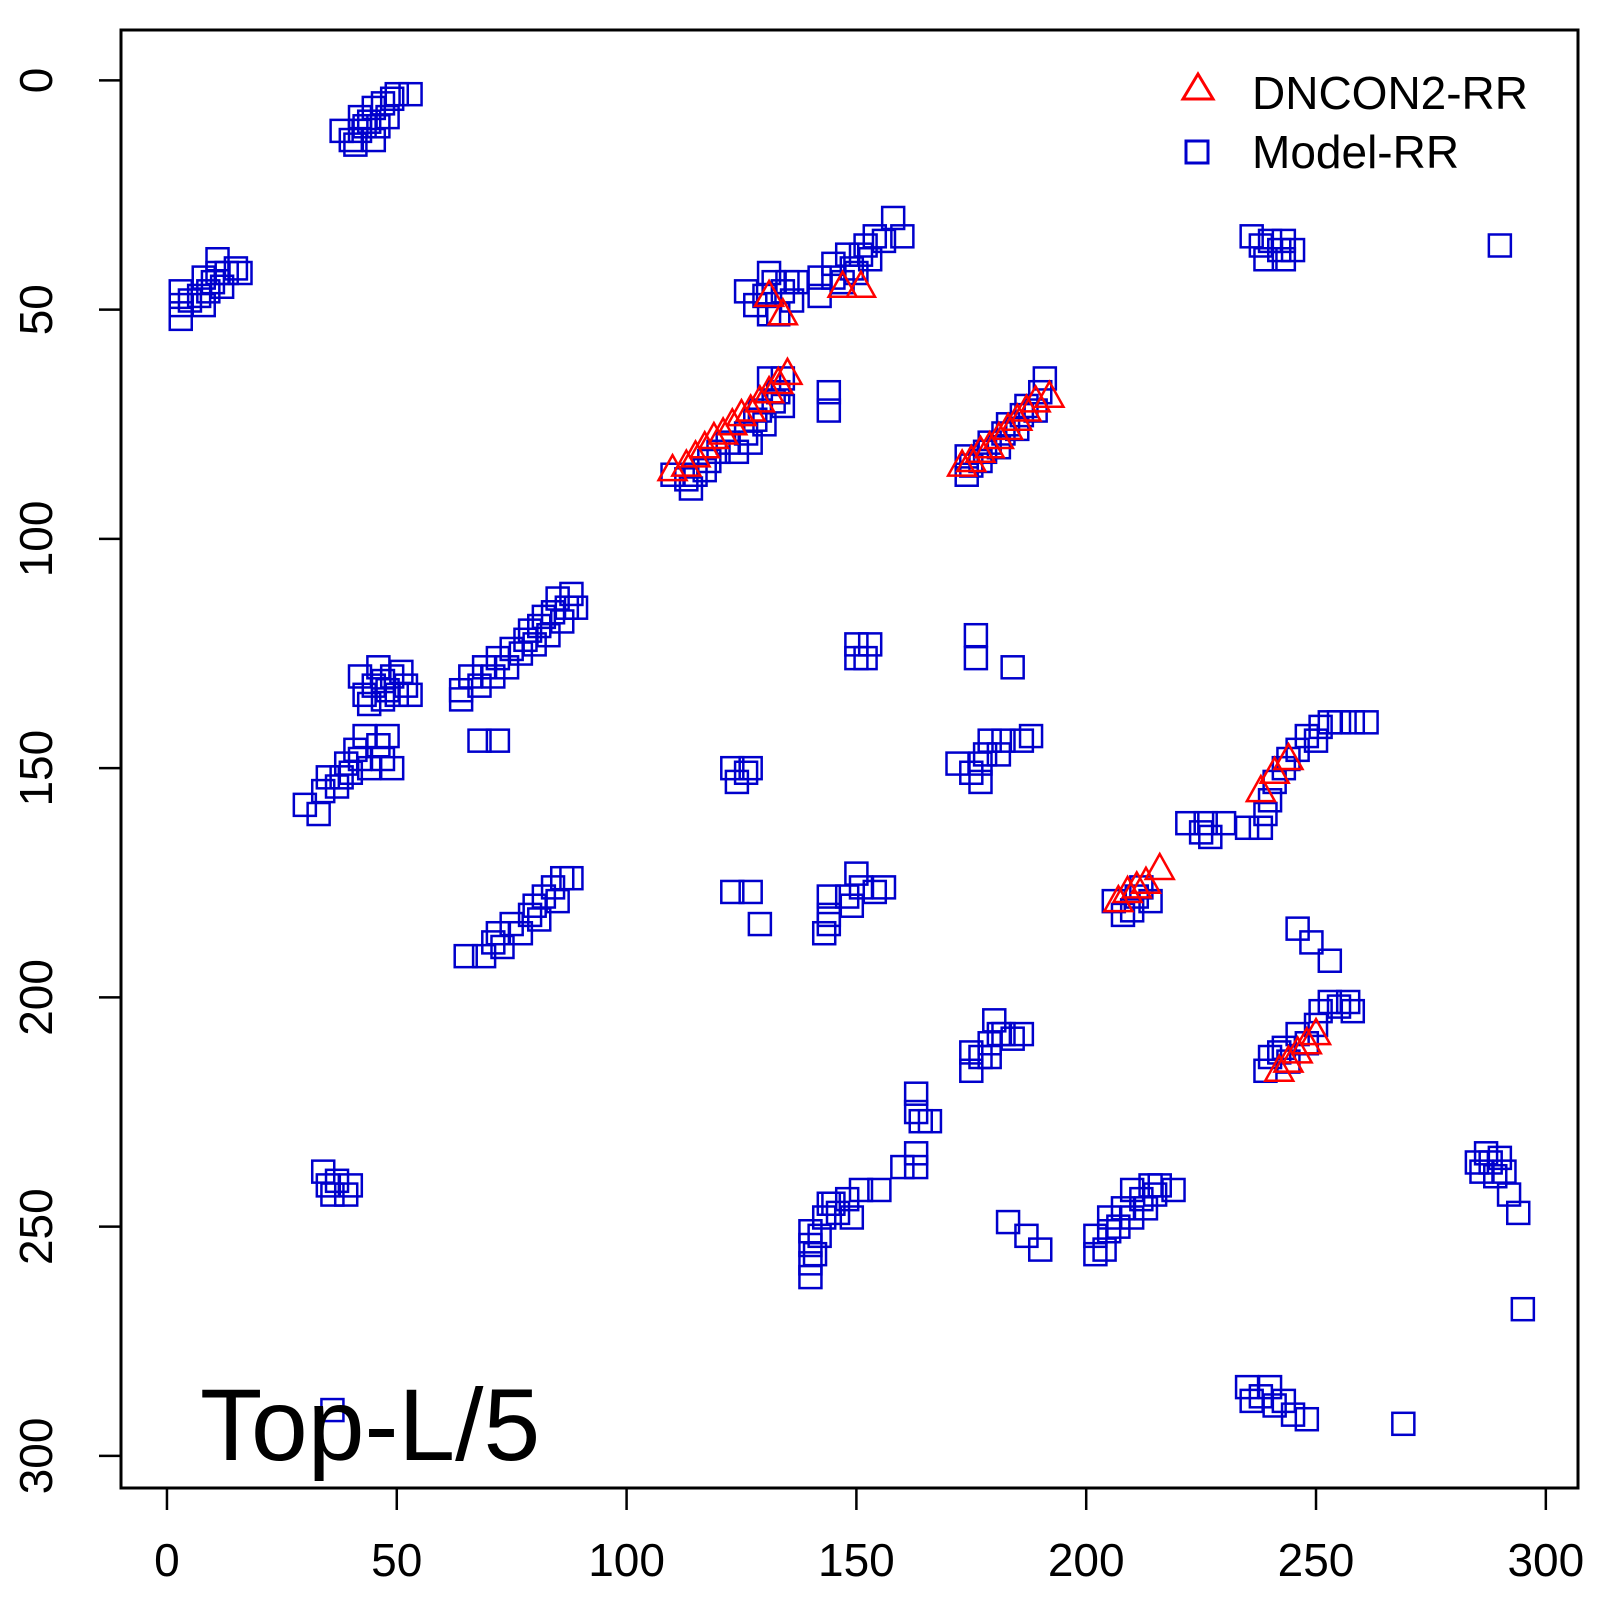  Describe the element at coordinates (396, 1560) in the screenshot. I see `x-tick-label: 50` at that location.